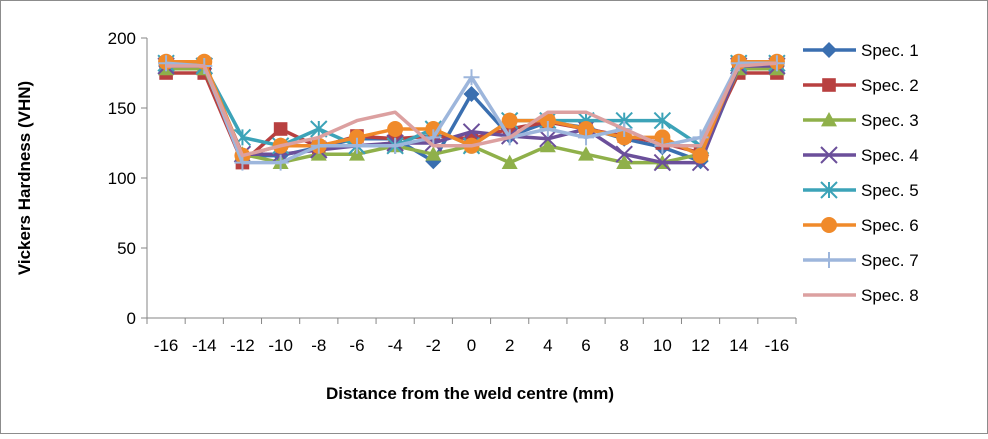 Image resolution: width=988 pixels, height=439 pixels. What do you see at coordinates (126, 248) in the screenshot?
I see `y-tick-label: 50` at bounding box center [126, 248].